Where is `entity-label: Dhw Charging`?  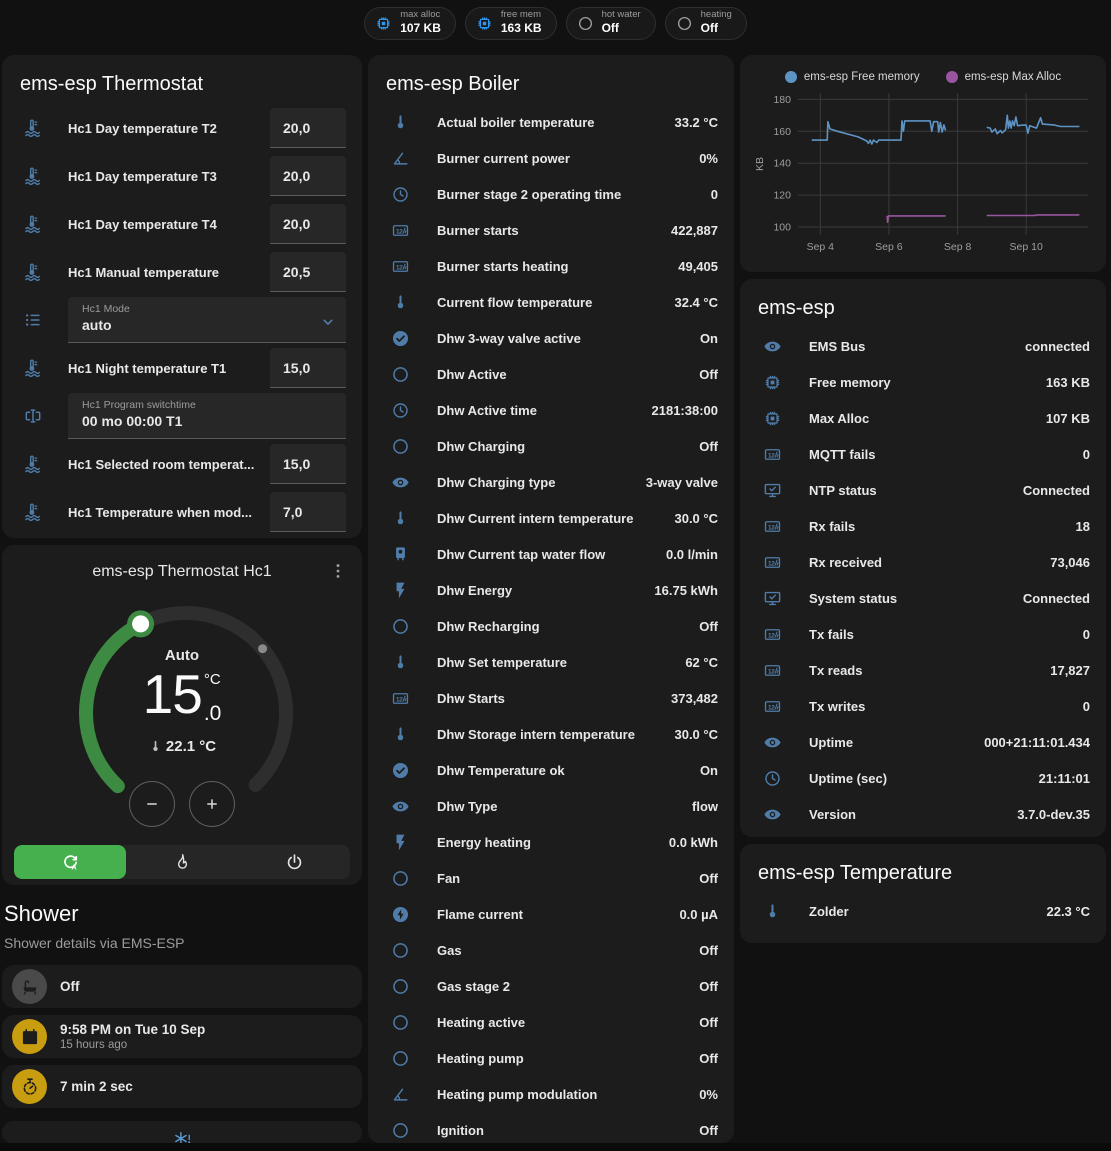 entity-label: Dhw Charging is located at coordinates (481, 446).